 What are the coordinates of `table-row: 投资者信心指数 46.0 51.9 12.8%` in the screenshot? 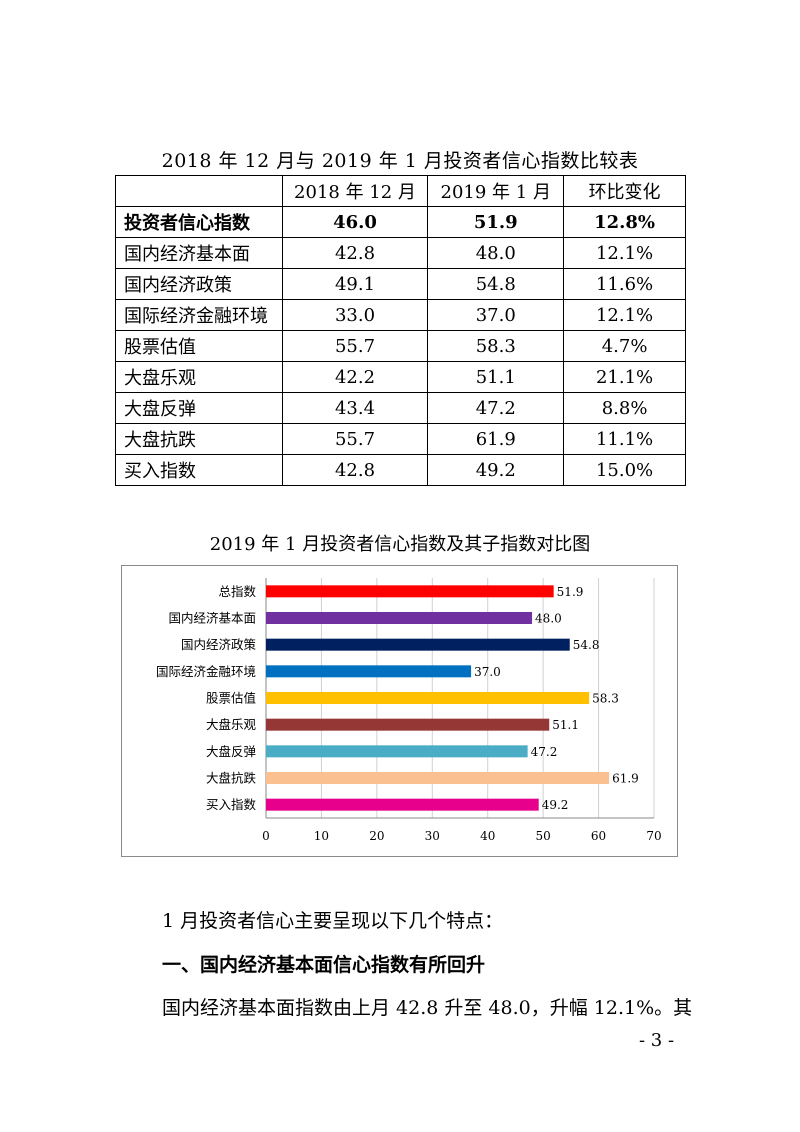 It's located at (400, 222).